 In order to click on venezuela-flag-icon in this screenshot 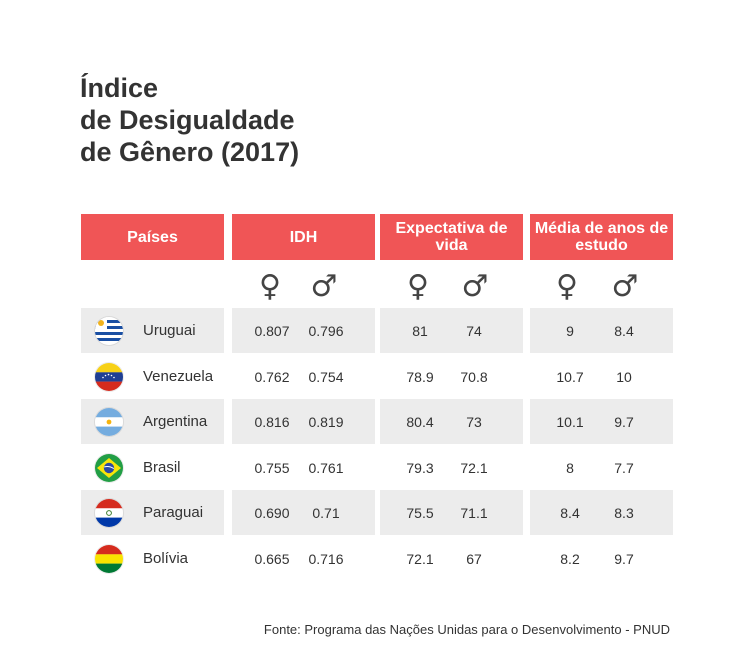, I will do `click(109, 376)`.